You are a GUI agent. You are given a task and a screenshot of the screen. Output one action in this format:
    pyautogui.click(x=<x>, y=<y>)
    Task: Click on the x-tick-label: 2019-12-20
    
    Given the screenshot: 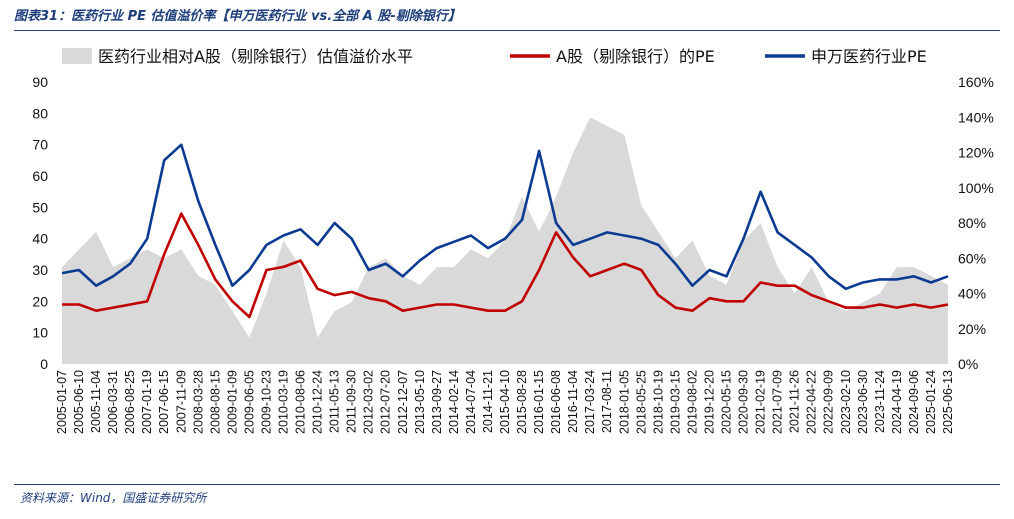 What is the action you would take?
    pyautogui.click(x=709, y=402)
    